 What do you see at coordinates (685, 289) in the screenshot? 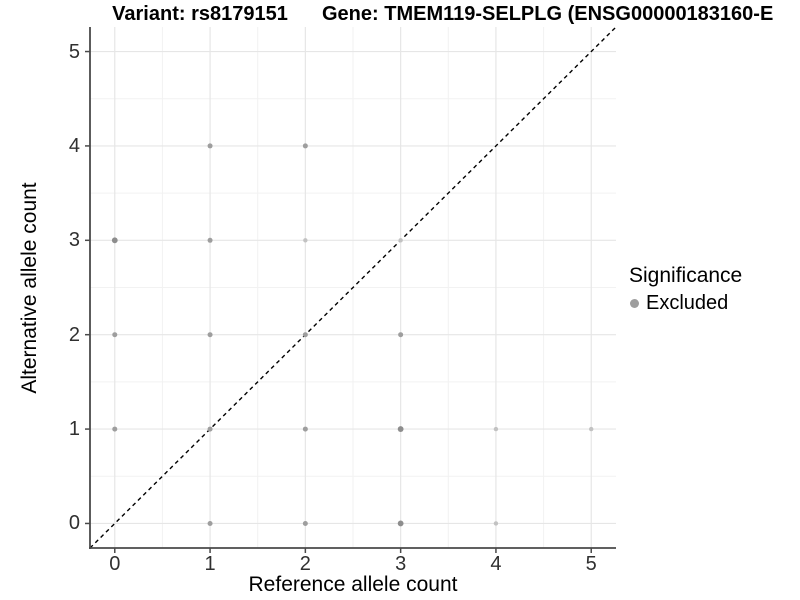
I see `legend: Significance Excluded` at bounding box center [685, 289].